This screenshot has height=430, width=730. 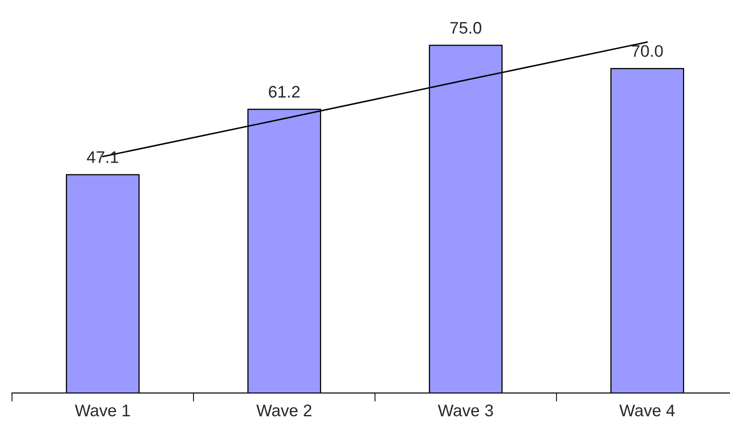 What do you see at coordinates (284, 92) in the screenshot?
I see `data-label: 61.2` at bounding box center [284, 92].